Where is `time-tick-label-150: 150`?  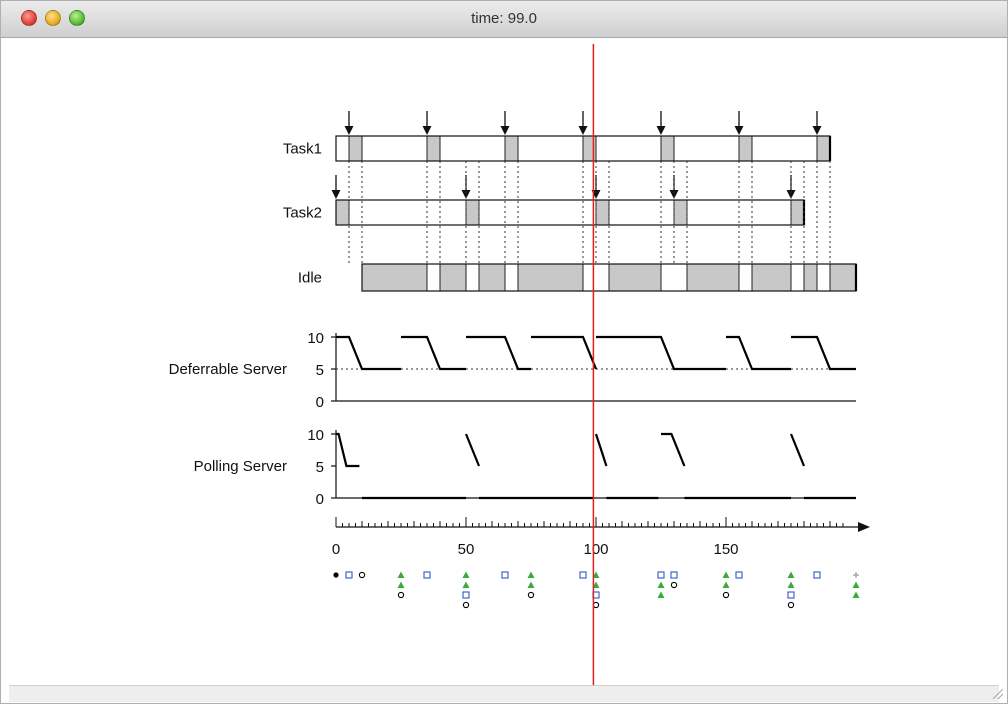 time-tick-label-150: 150 is located at coordinates (725, 549).